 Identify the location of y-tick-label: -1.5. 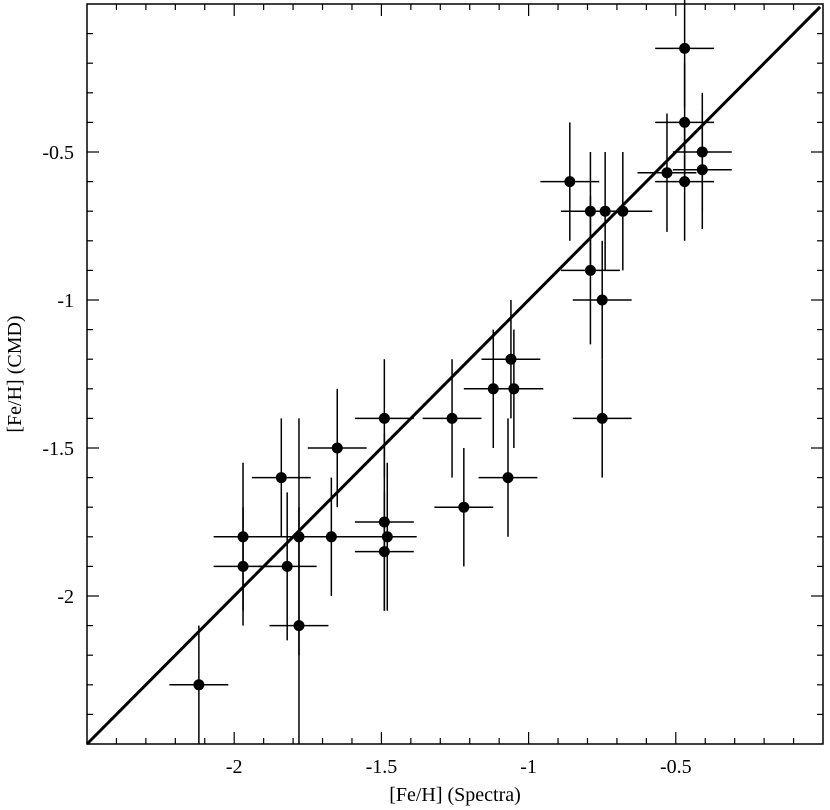
(58, 449).